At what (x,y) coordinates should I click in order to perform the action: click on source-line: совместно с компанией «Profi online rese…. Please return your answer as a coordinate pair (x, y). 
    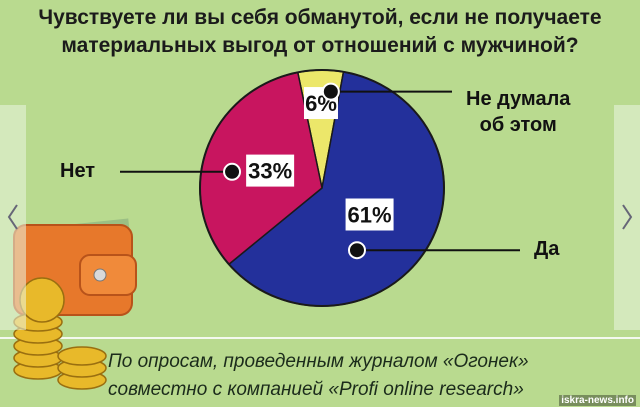
    Looking at the image, I should click on (316, 389).